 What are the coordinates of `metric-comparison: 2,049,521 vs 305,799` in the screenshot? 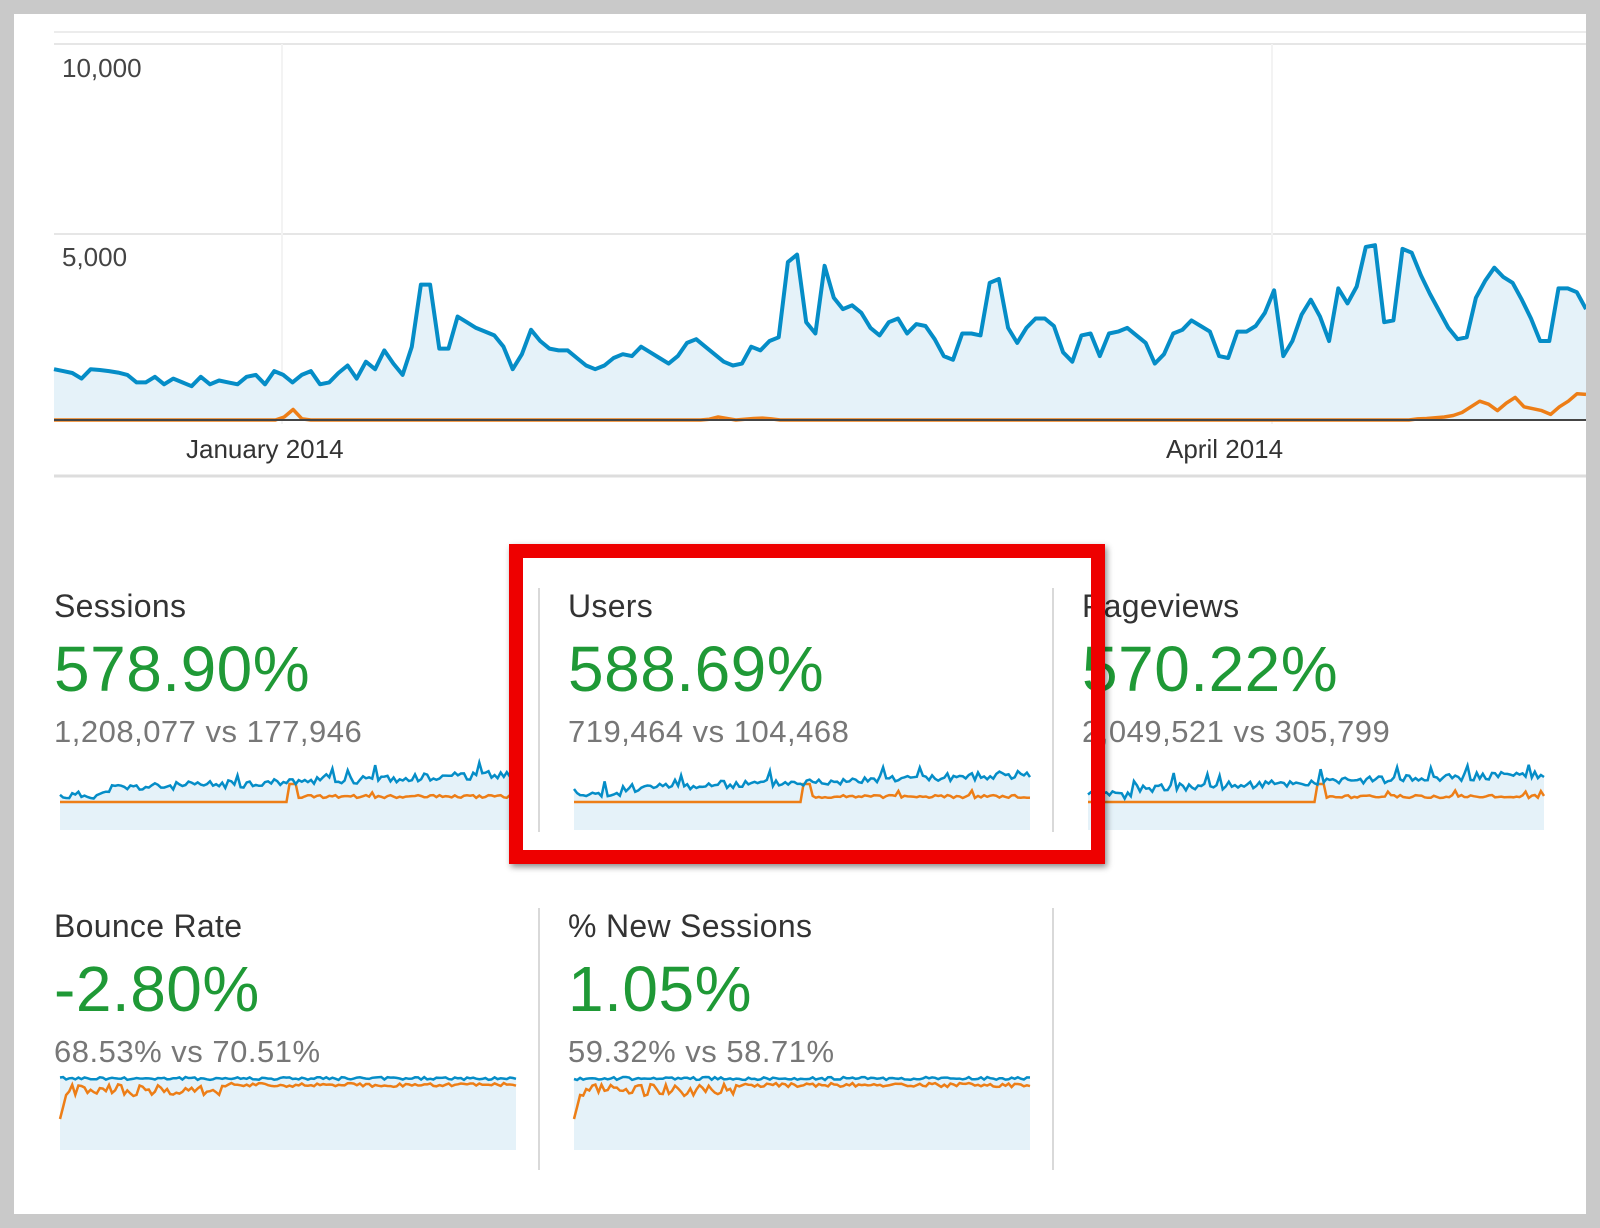 It's located at (1236, 731).